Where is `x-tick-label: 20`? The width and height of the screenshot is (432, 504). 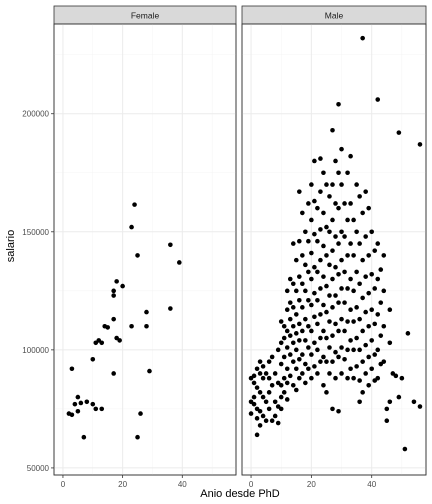 x-tick-label: 20 is located at coordinates (122, 484).